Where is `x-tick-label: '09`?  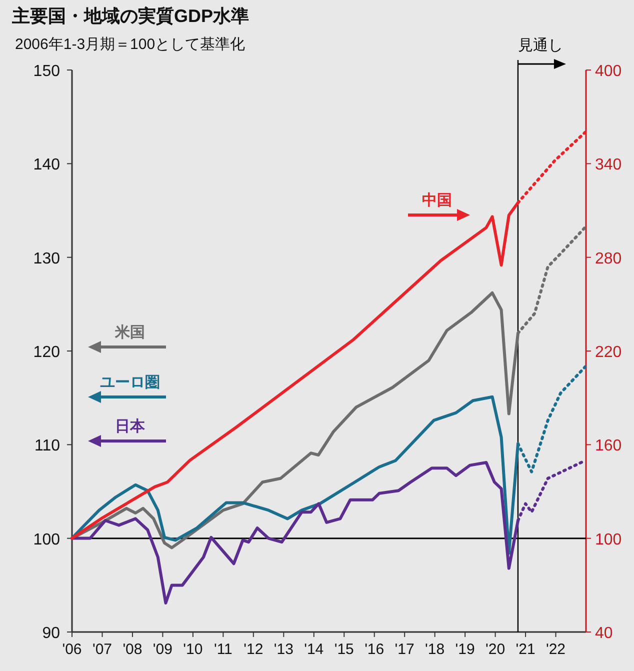
x-tick-label: '09 is located at coordinates (162, 649).